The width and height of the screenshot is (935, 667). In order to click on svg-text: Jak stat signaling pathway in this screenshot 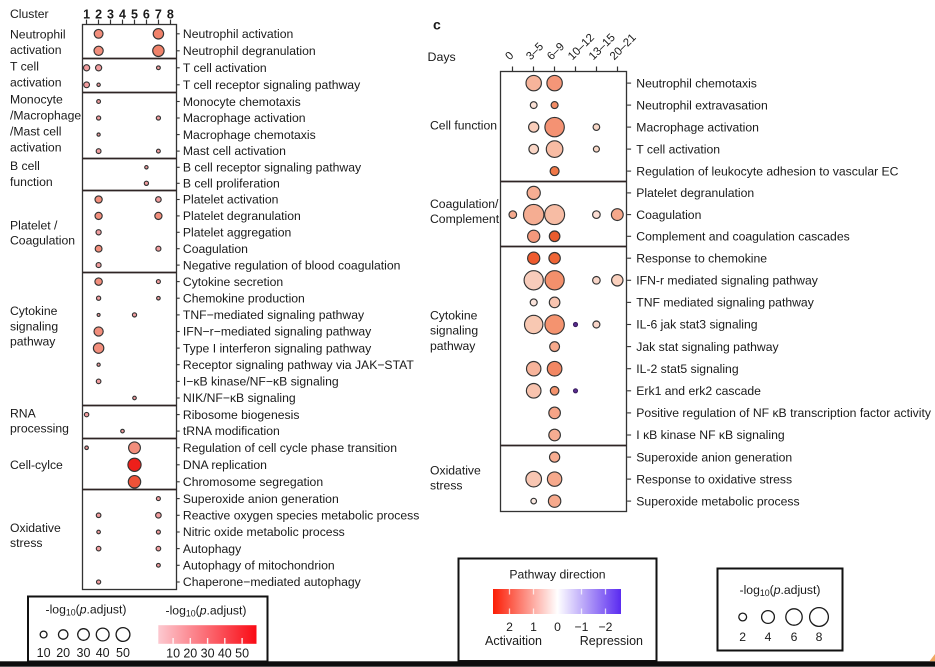, I will do `click(707, 347)`.